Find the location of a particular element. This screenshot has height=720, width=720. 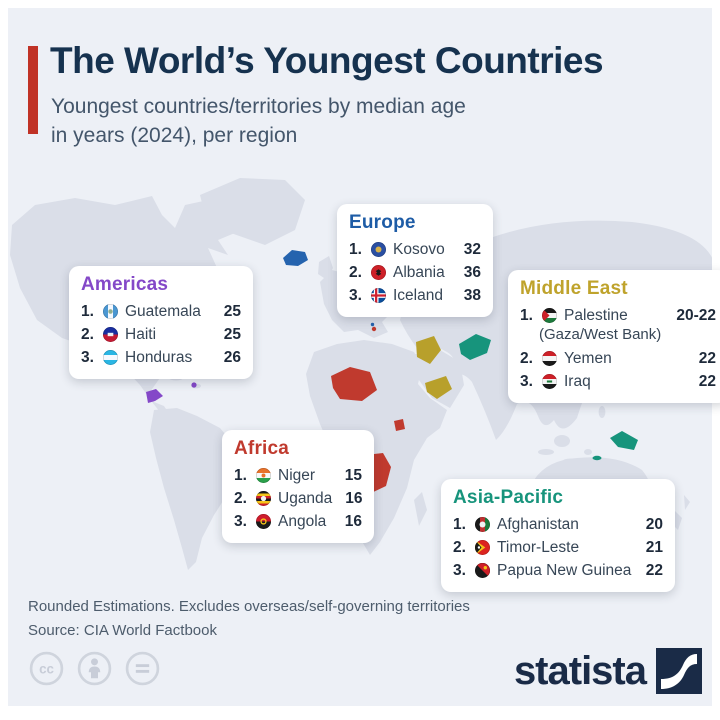

cc-icon: cc is located at coordinates (46, 668).